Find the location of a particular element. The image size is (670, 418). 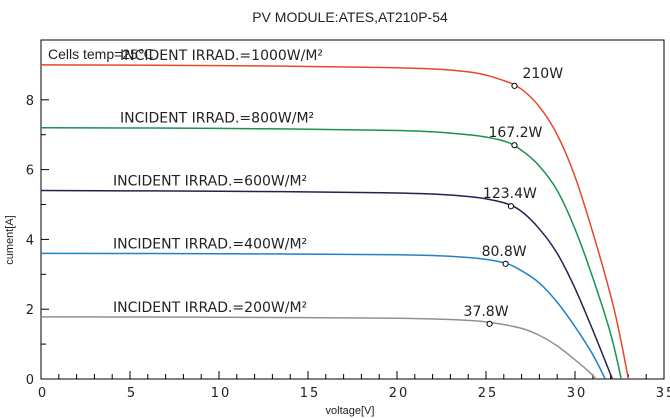

x-tick-label: 20 is located at coordinates (399, 393).